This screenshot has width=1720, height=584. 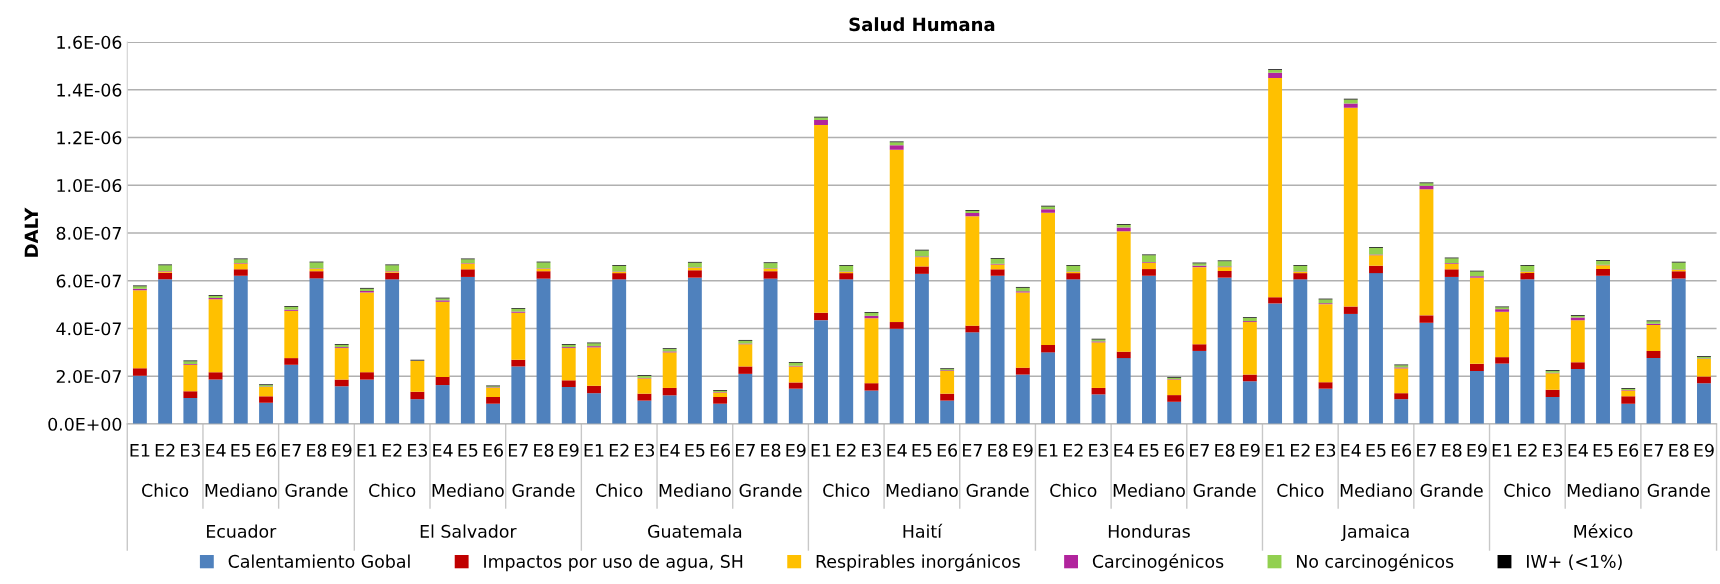 I want to click on legend-label: No carcinogénicos, so click(x=1375, y=562).